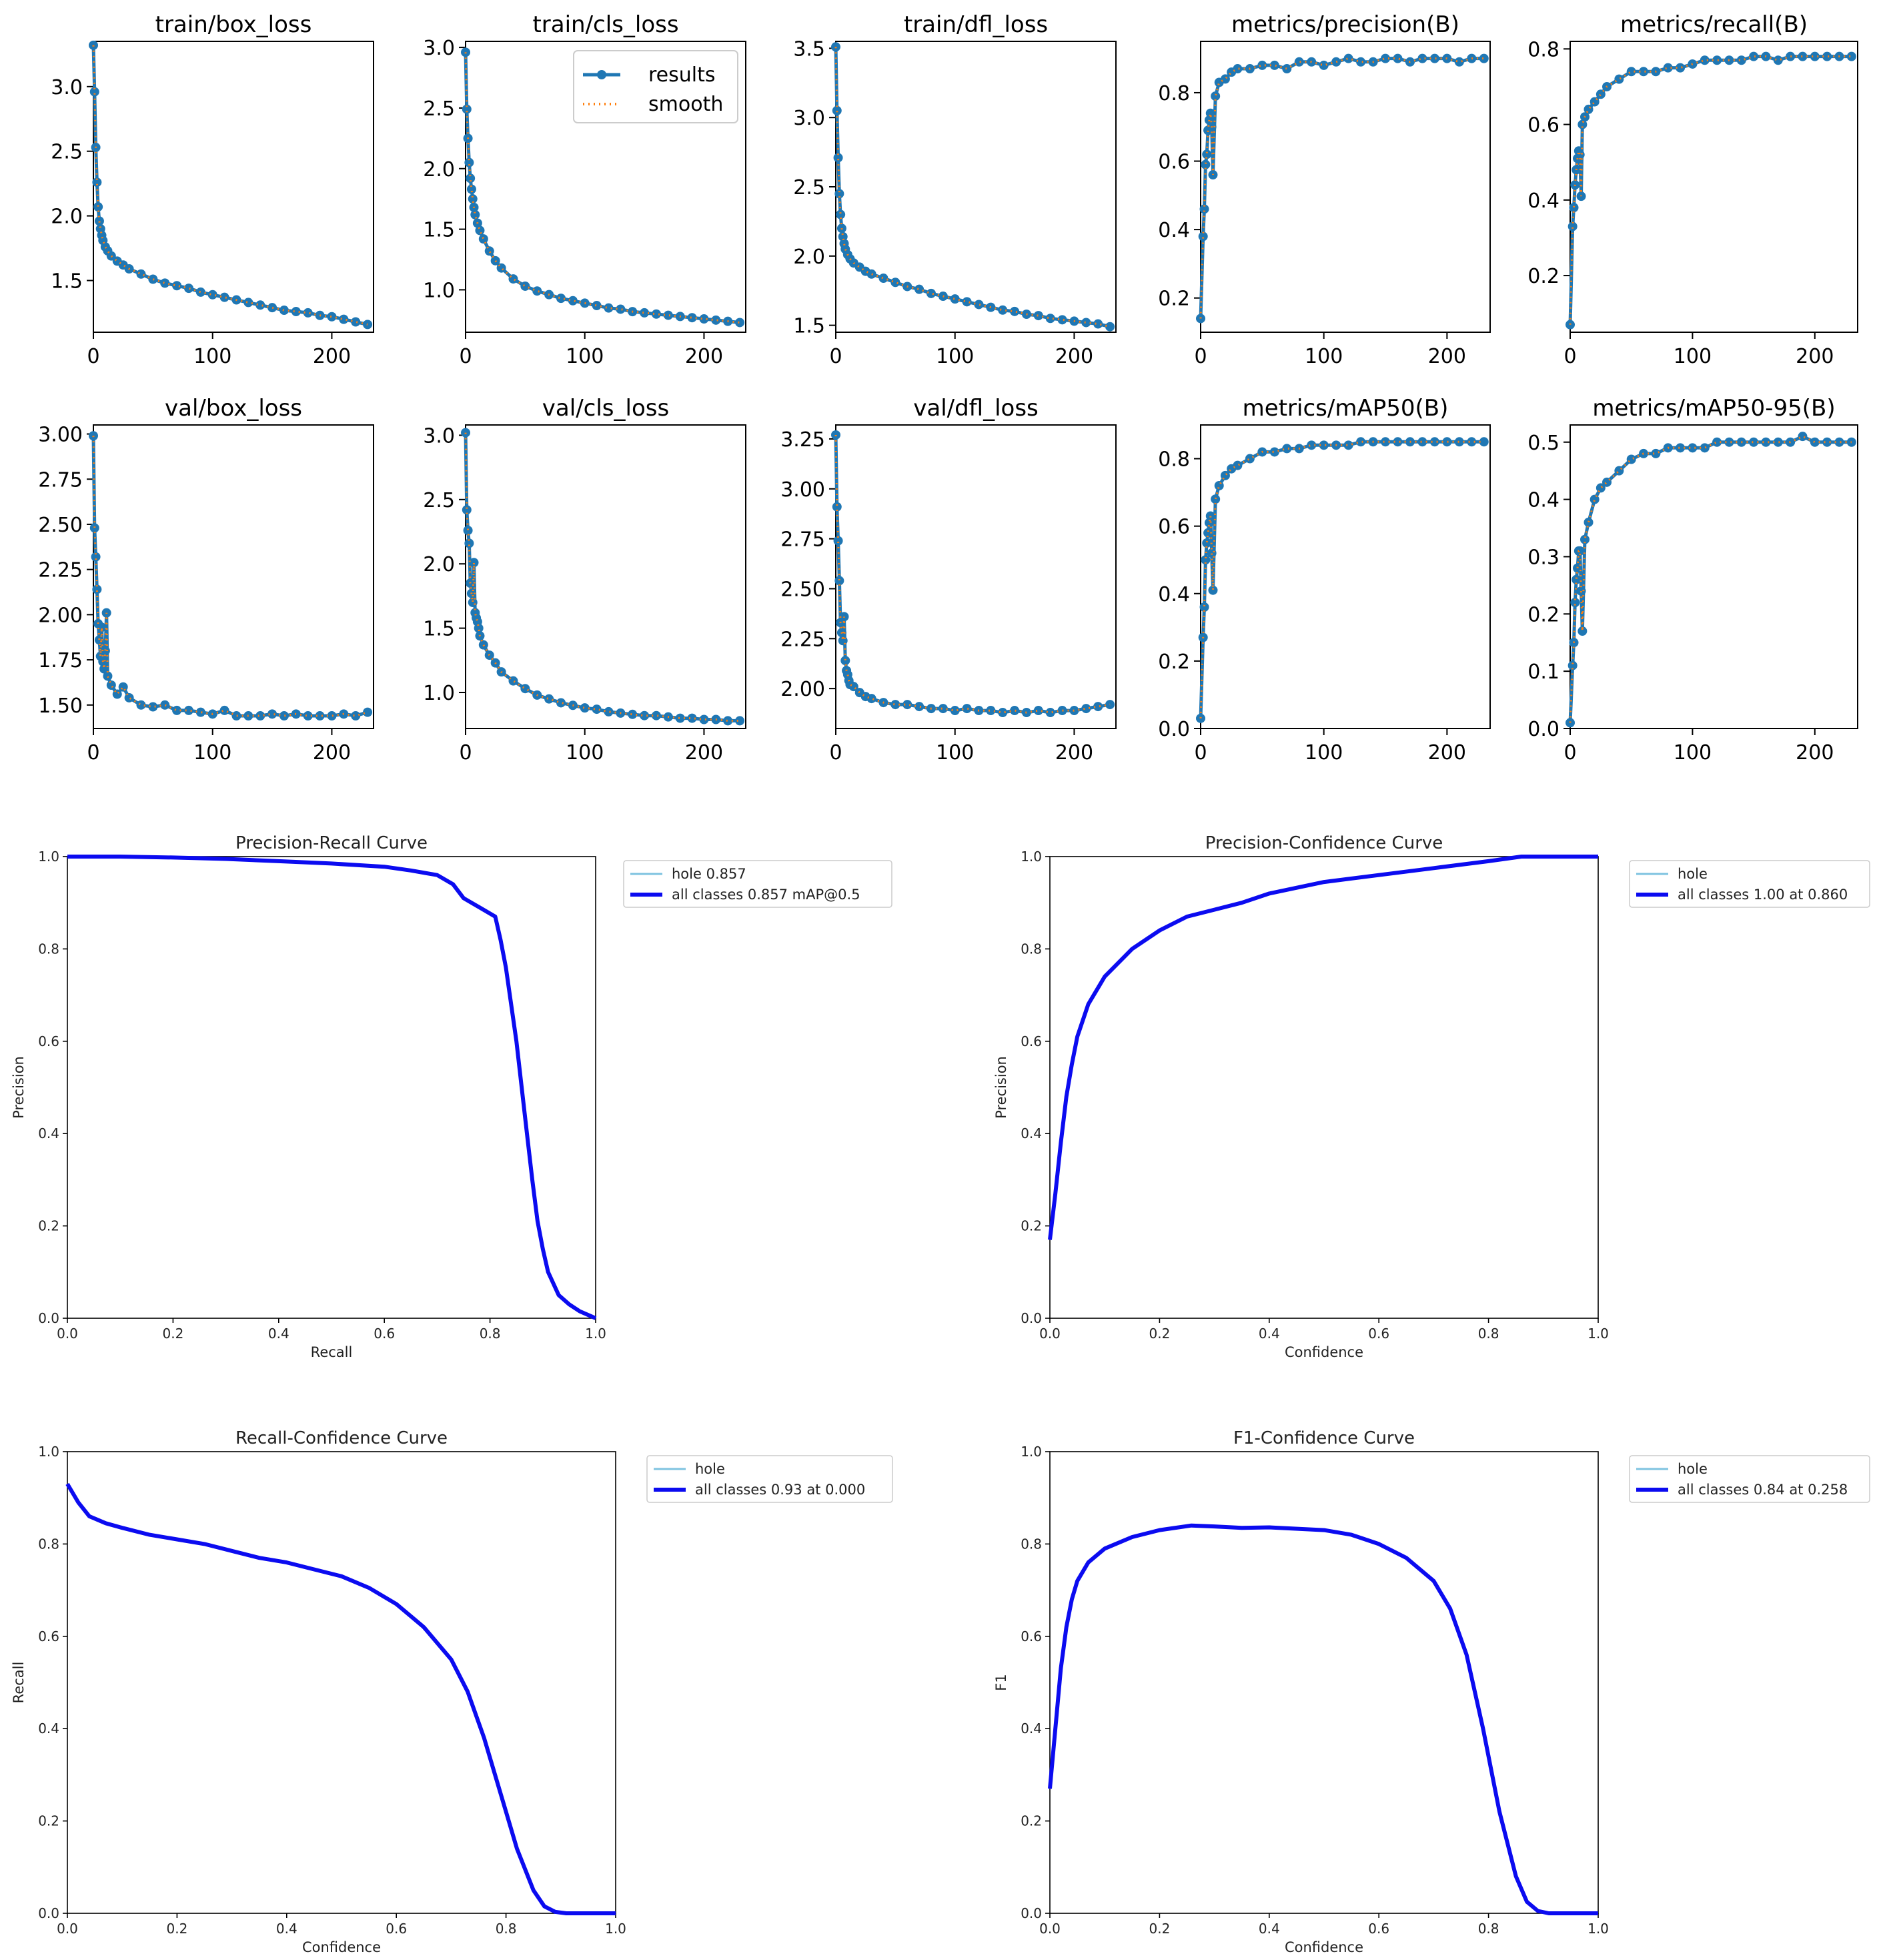 The width and height of the screenshot is (1881, 1960). Describe the element at coordinates (60, 706) in the screenshot. I see `y-tick-label: 1.50` at that location.